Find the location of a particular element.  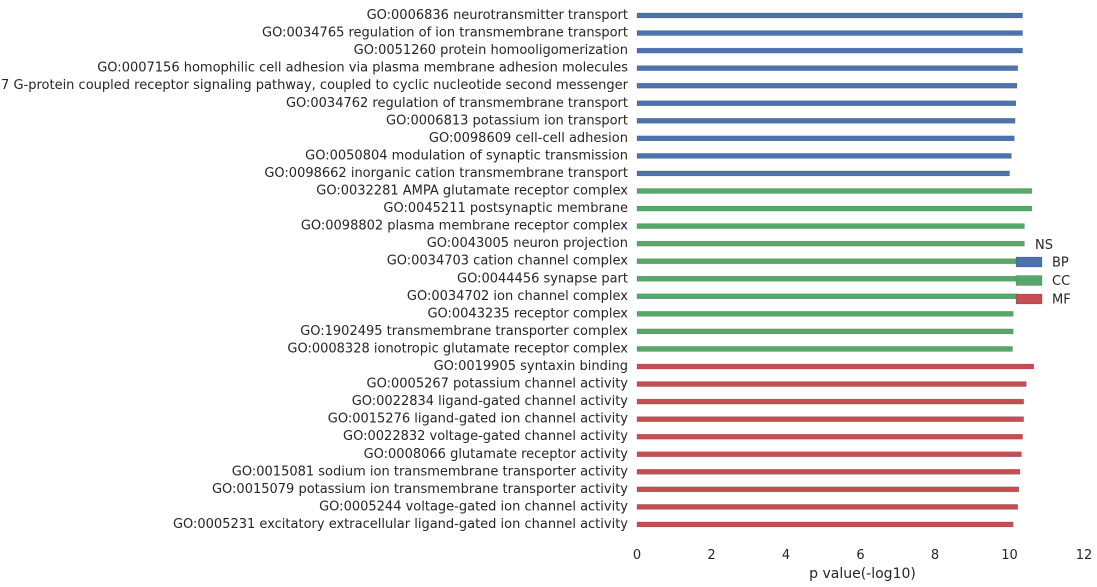

category-label: GO:0005267 potassium channel activity is located at coordinates (498, 384).